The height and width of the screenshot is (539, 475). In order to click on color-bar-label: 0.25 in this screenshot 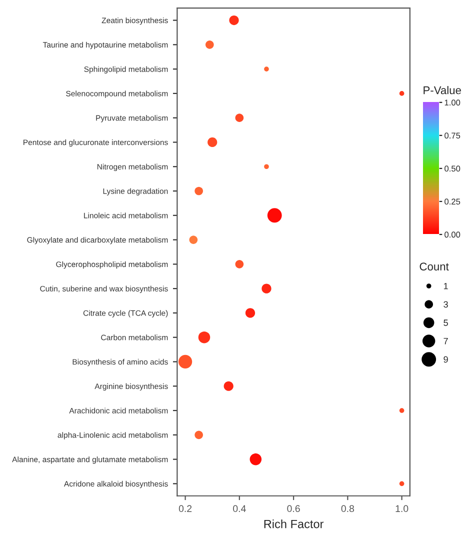, I will do `click(452, 201)`.